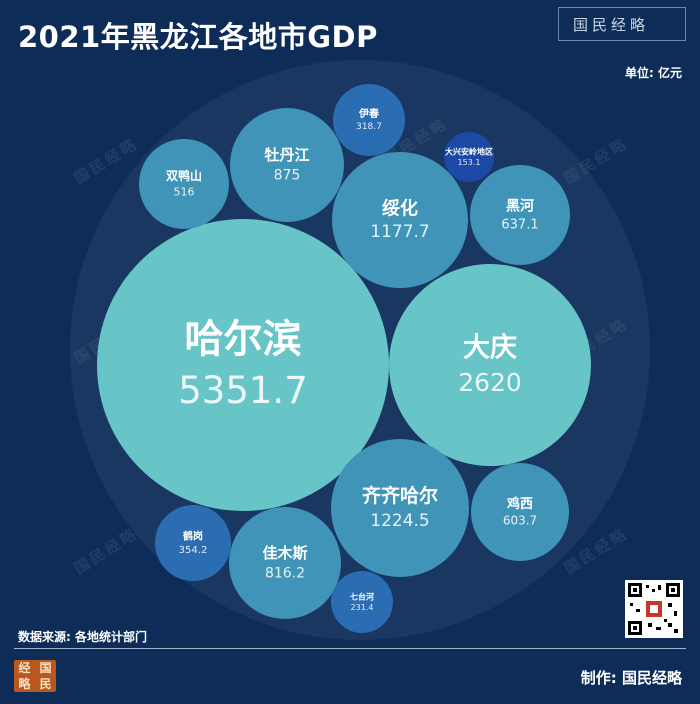  What do you see at coordinates (400, 495) in the screenshot?
I see `bubble-name-label: 齐齐哈尔` at bounding box center [400, 495].